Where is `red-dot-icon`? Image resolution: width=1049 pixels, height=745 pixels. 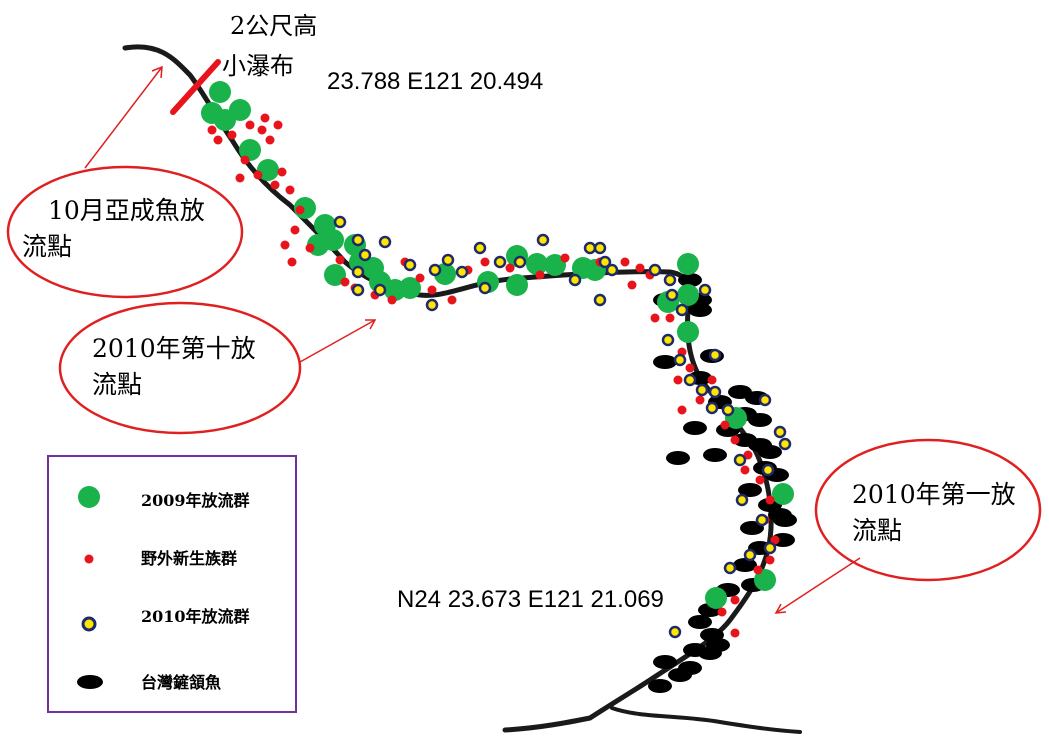
red-dot-icon is located at coordinates (89, 559).